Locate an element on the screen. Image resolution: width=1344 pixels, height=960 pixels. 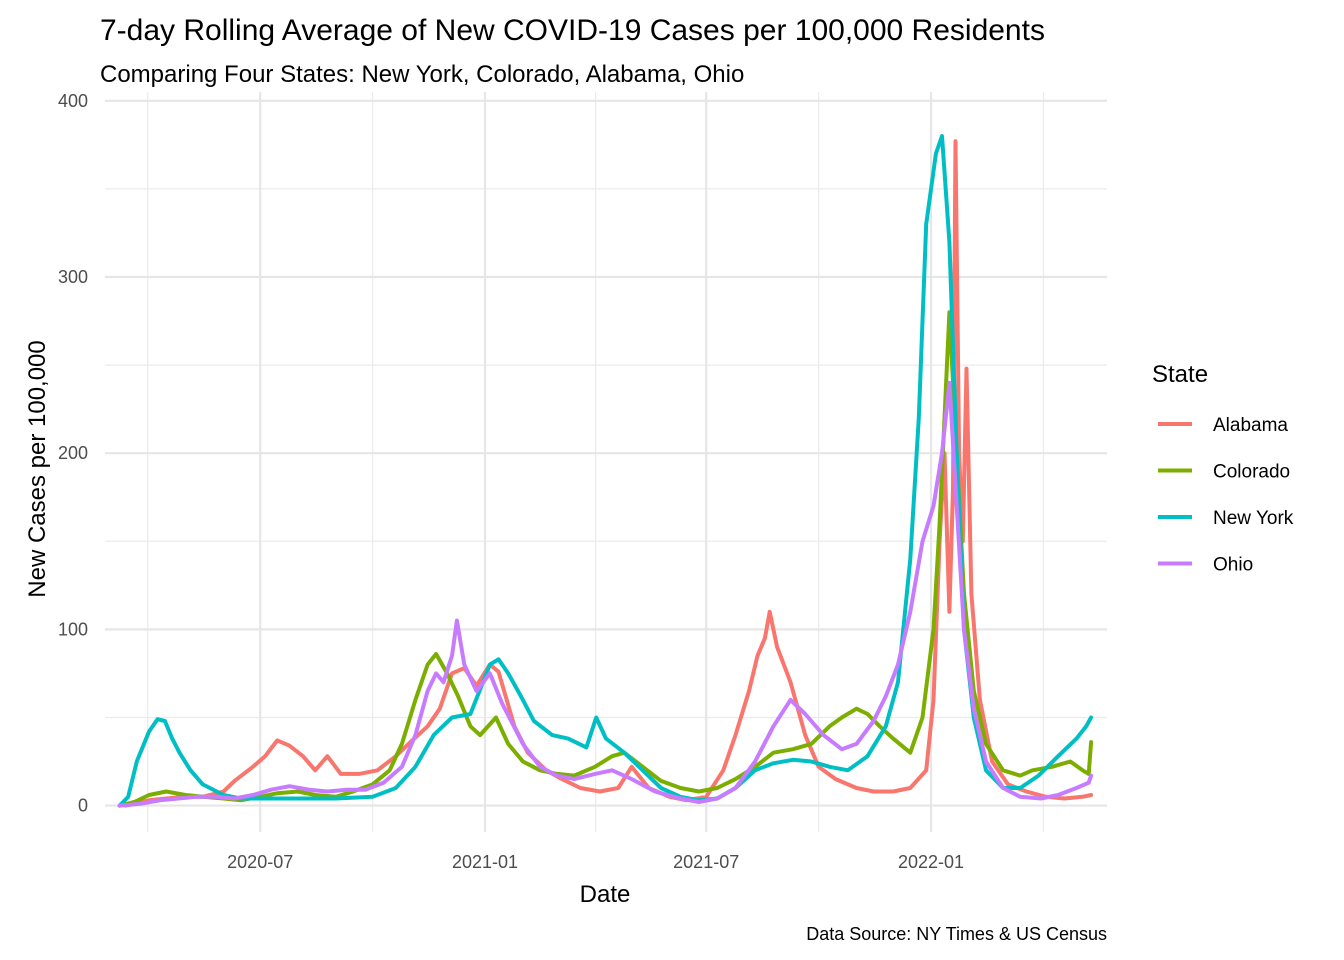
data-source-caption: Data Source: NY Times & US Census is located at coordinates (956, 934).